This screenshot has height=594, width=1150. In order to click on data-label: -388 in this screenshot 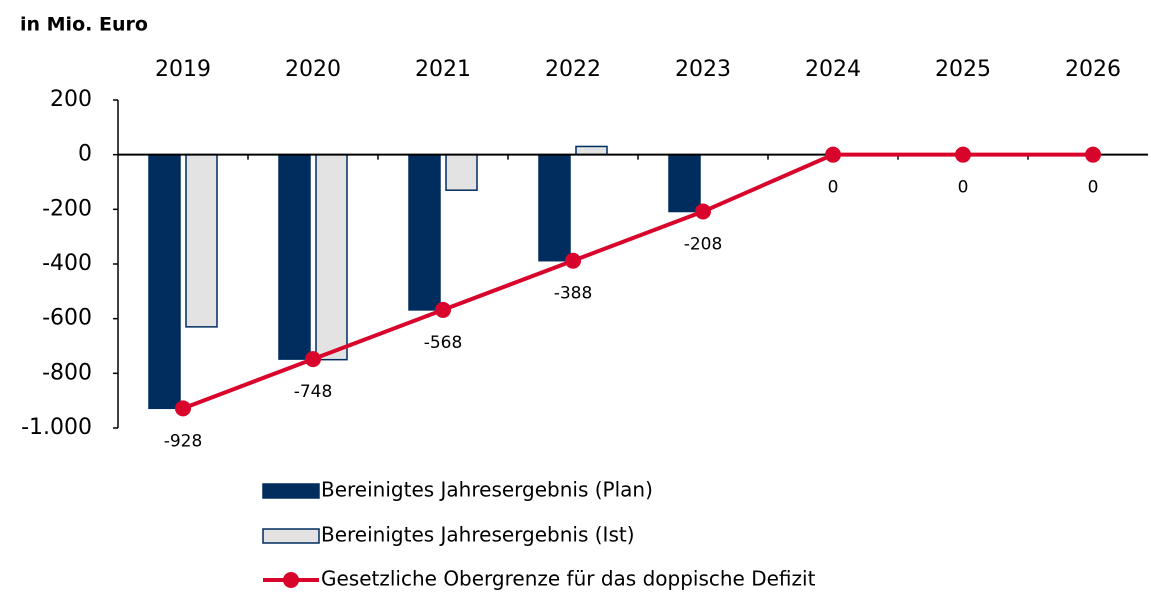, I will do `click(573, 294)`.